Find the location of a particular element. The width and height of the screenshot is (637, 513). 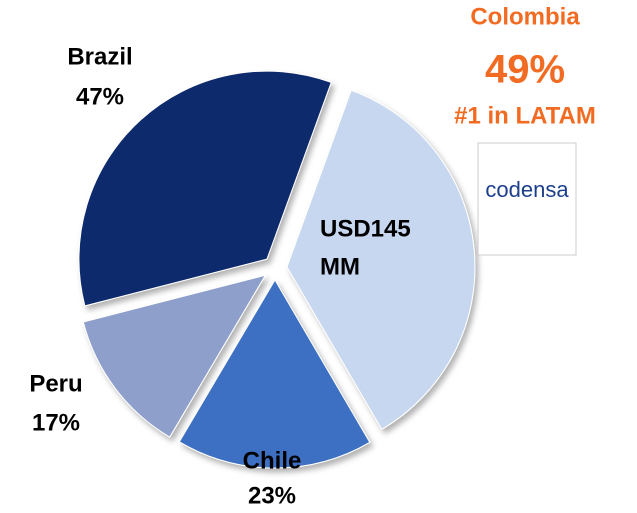

value-label: 17% is located at coordinates (56, 422).